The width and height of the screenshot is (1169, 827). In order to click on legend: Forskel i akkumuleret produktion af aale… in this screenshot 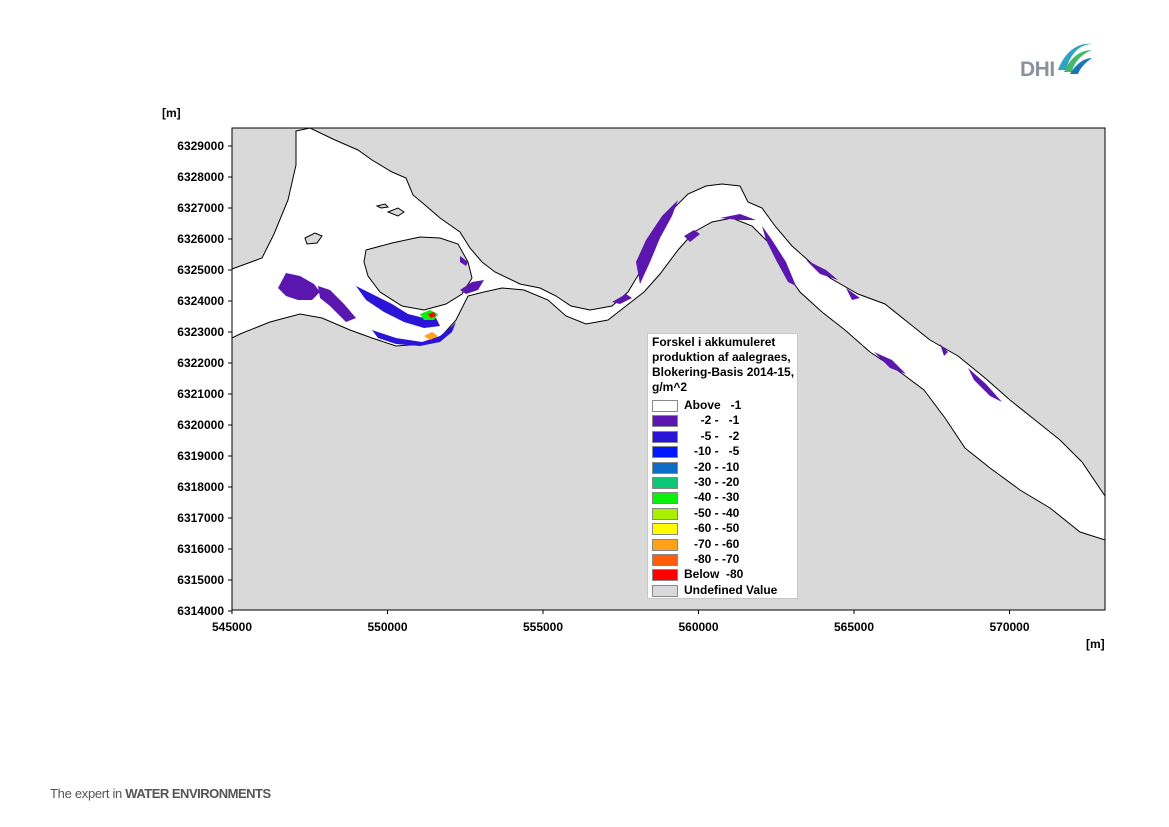, I will do `click(722, 466)`.